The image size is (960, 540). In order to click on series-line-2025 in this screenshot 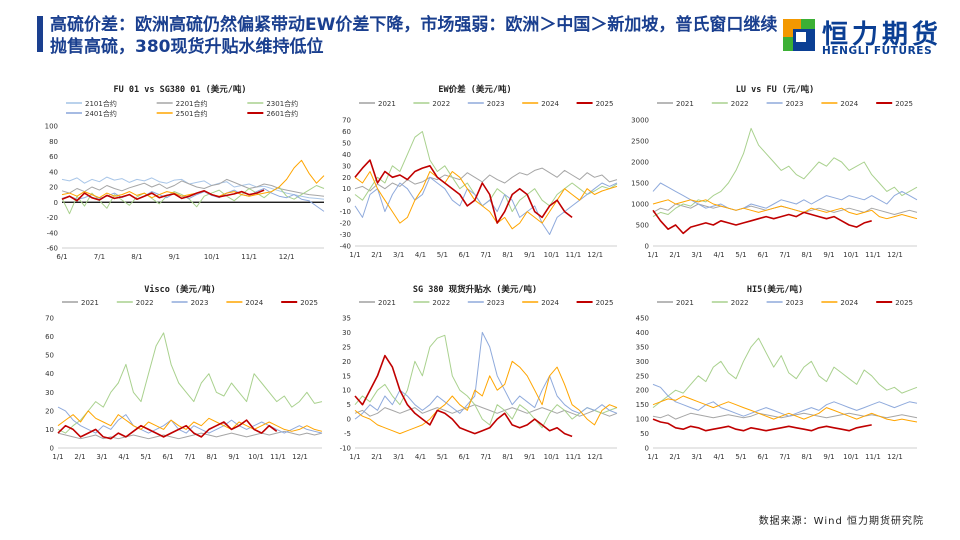, I will do `click(762, 425)`.